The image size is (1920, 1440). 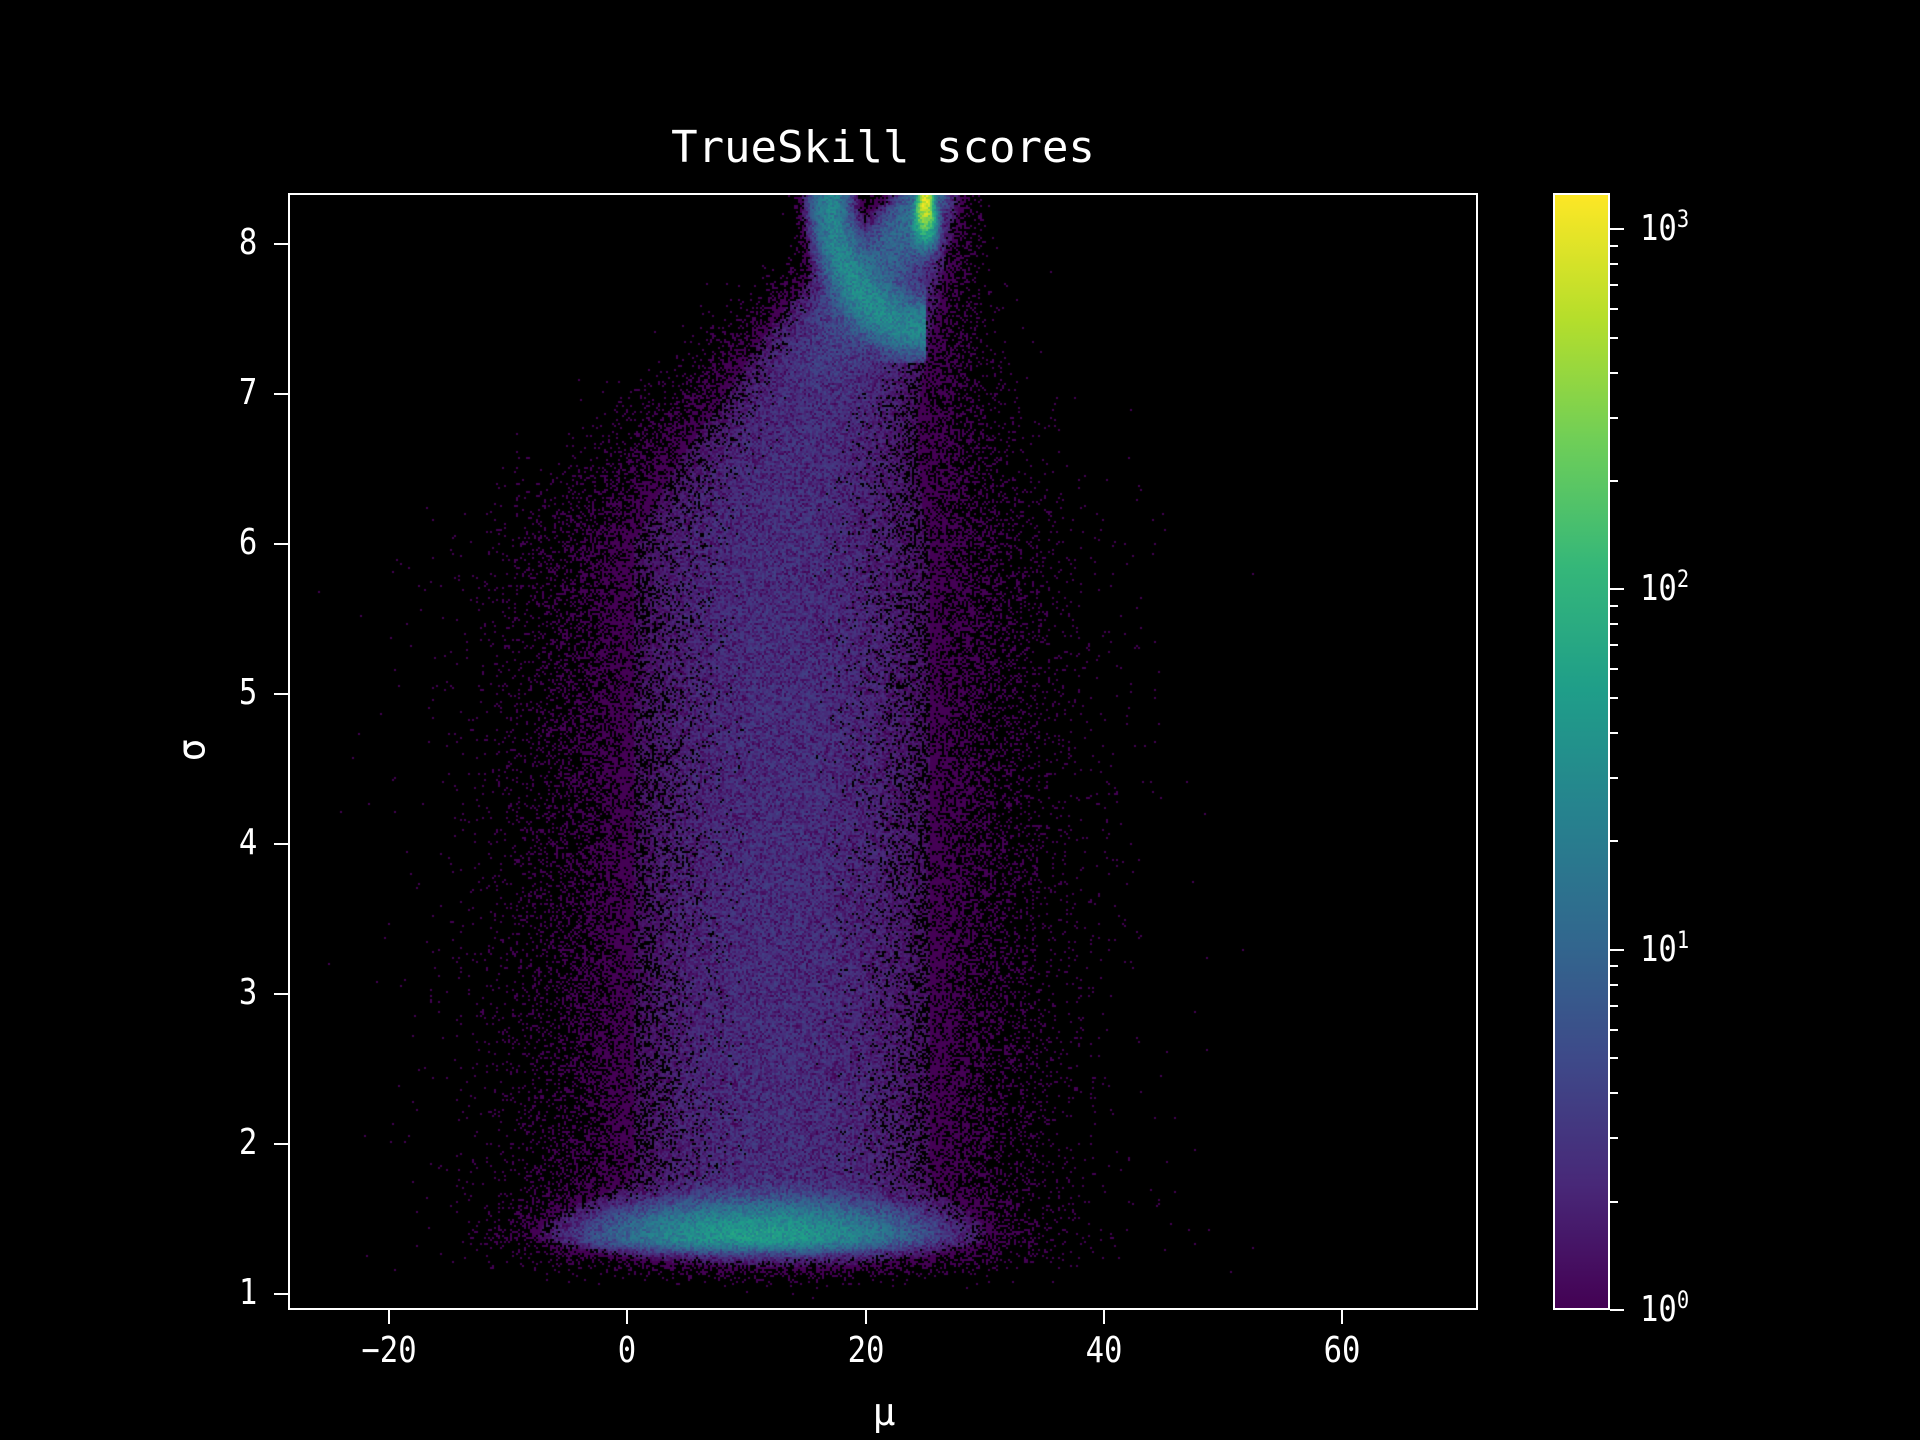 I want to click on y-tick-label: 2, so click(x=248, y=1142).